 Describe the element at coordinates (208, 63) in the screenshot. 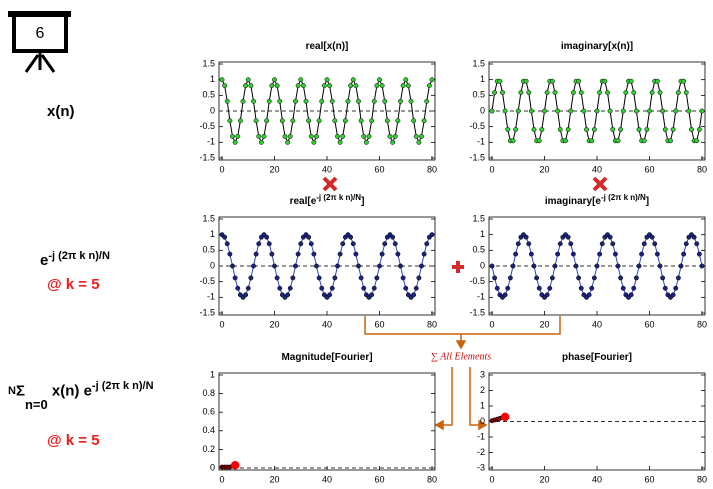

I see `y-tick-label: 1.5` at that location.